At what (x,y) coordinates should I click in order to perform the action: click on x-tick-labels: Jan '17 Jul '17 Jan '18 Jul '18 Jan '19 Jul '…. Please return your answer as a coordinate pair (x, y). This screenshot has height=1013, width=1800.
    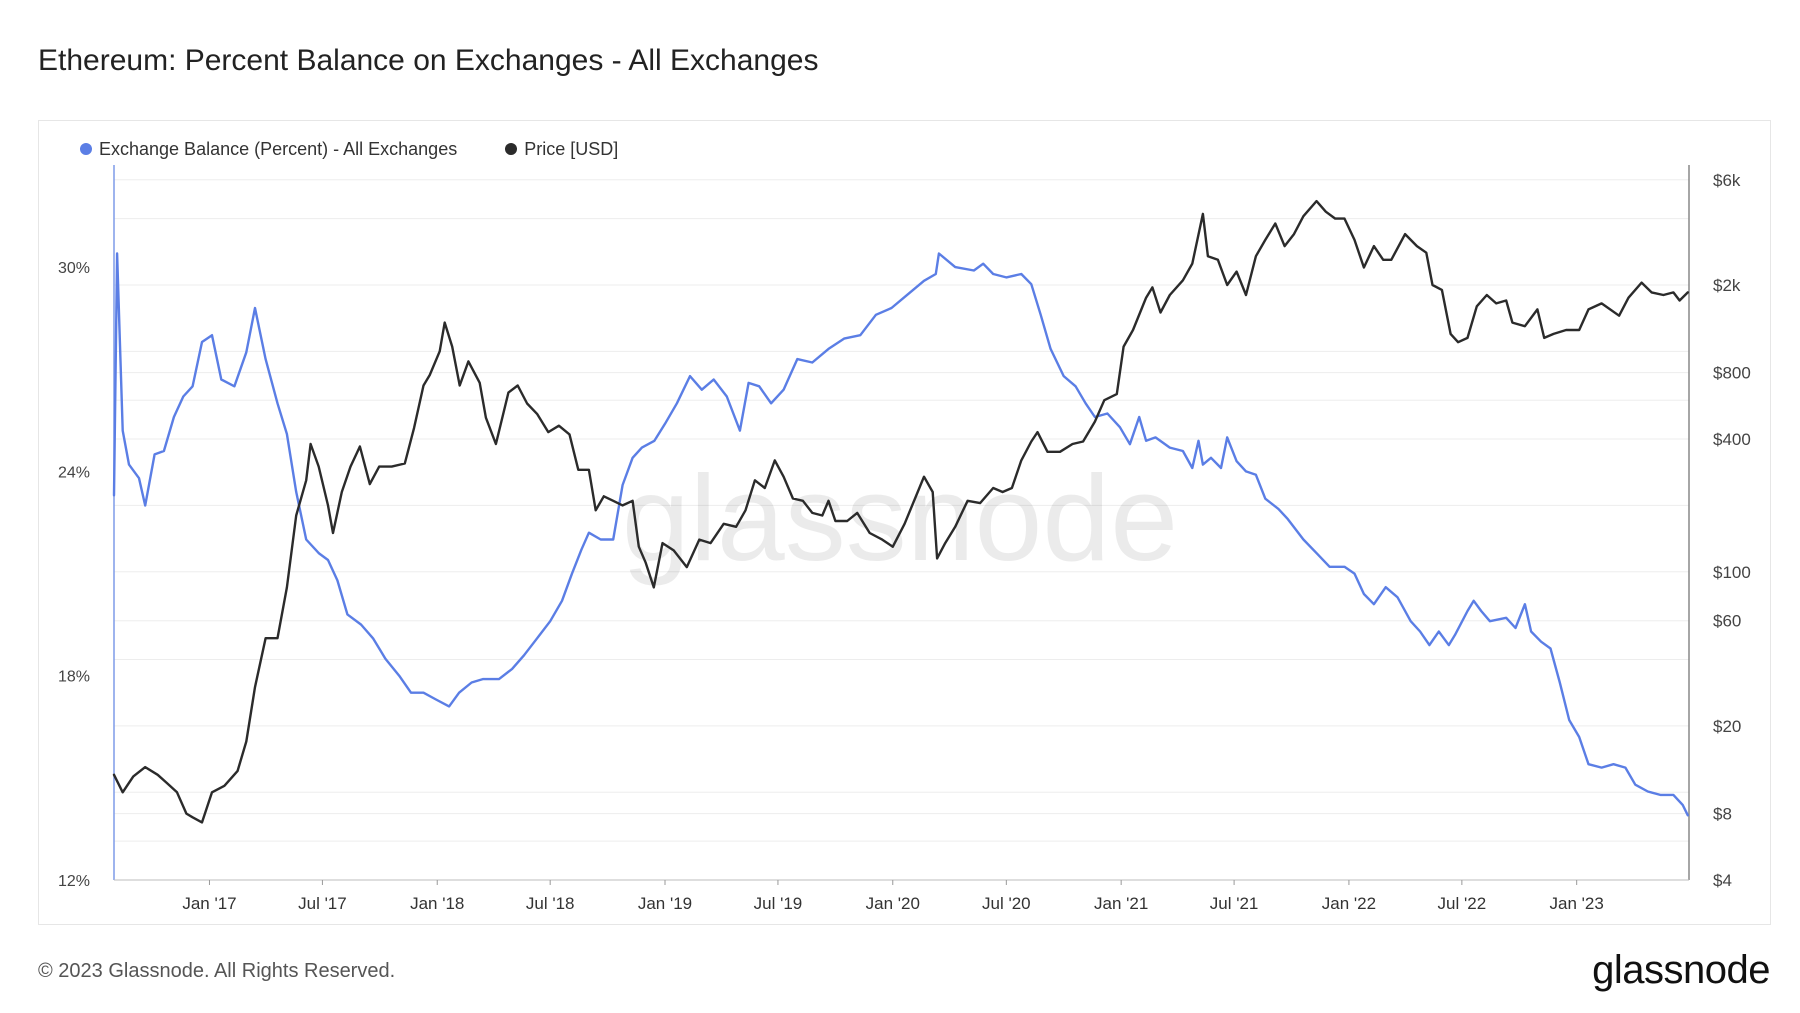
    Looking at the image, I should click on (893, 896).